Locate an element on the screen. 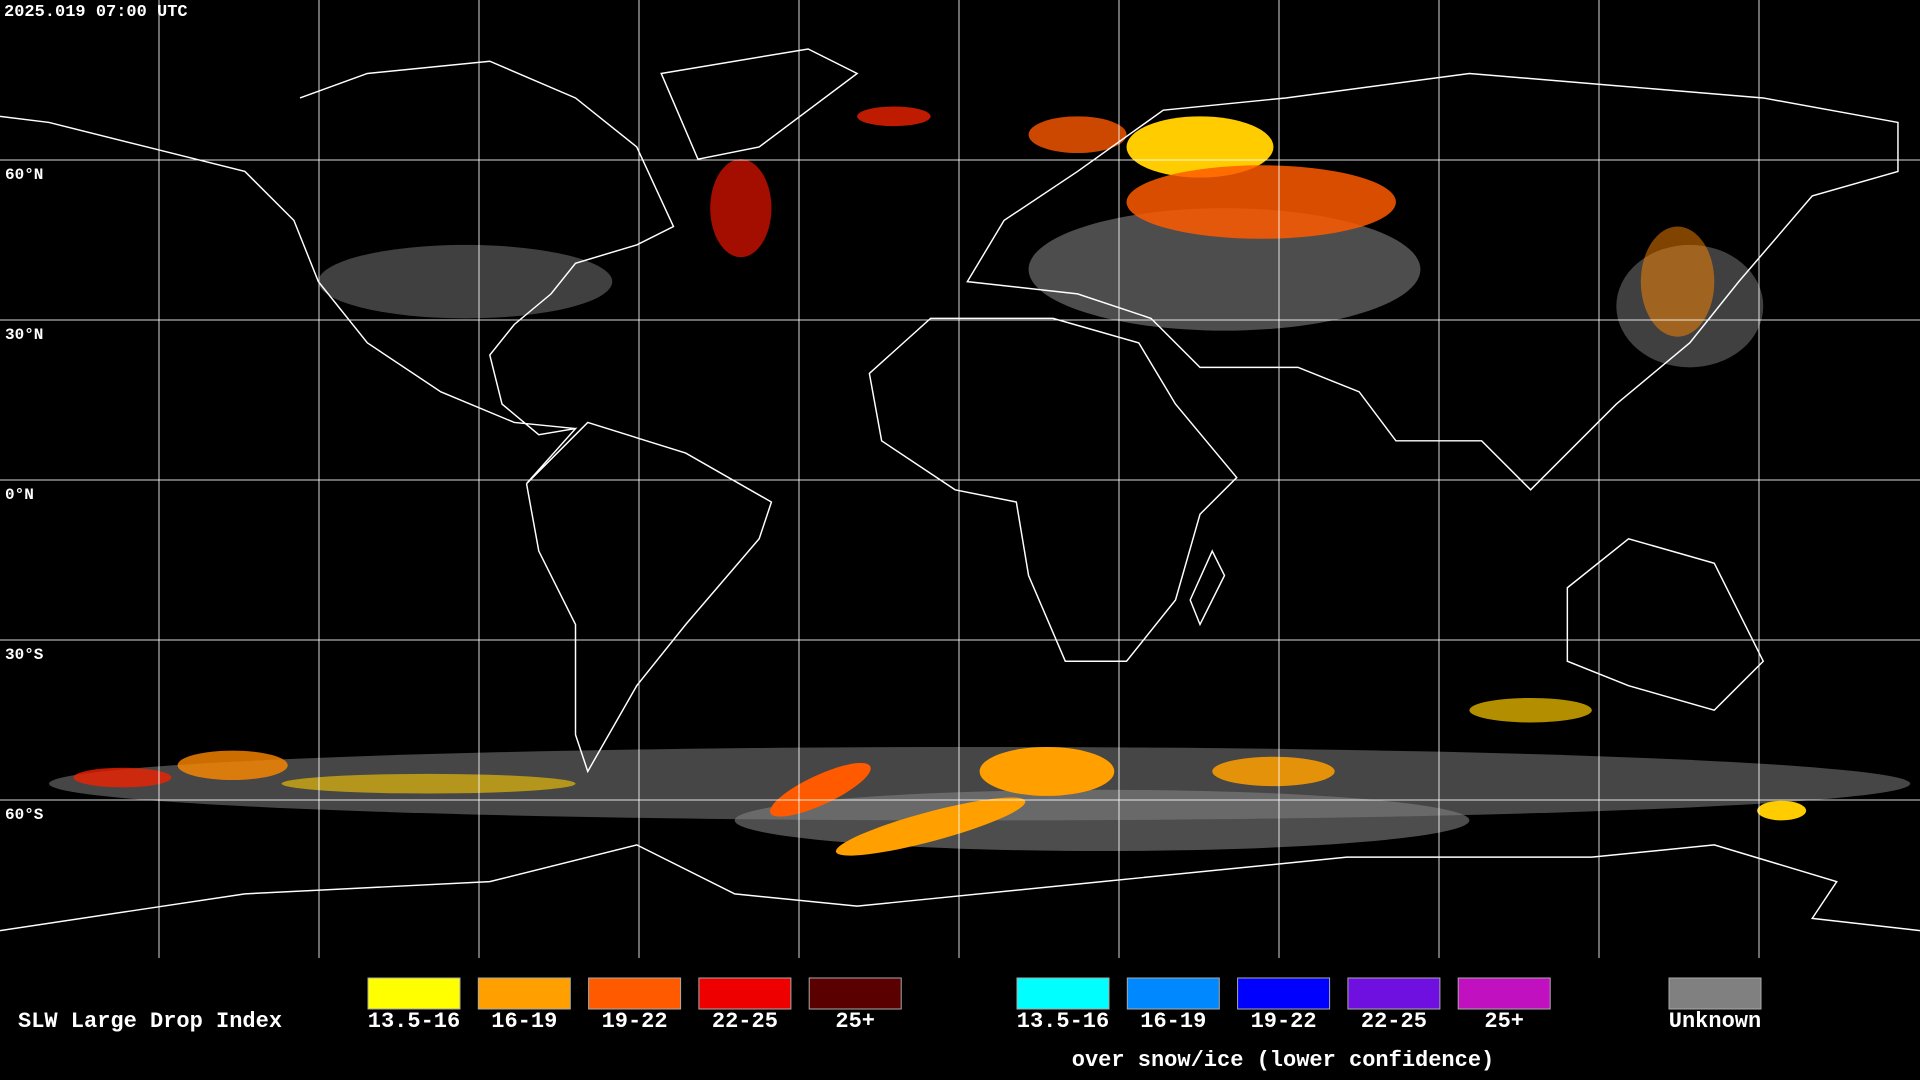 This screenshot has height=1080, width=1920. latitude-label: 60°S is located at coordinates (24, 815).